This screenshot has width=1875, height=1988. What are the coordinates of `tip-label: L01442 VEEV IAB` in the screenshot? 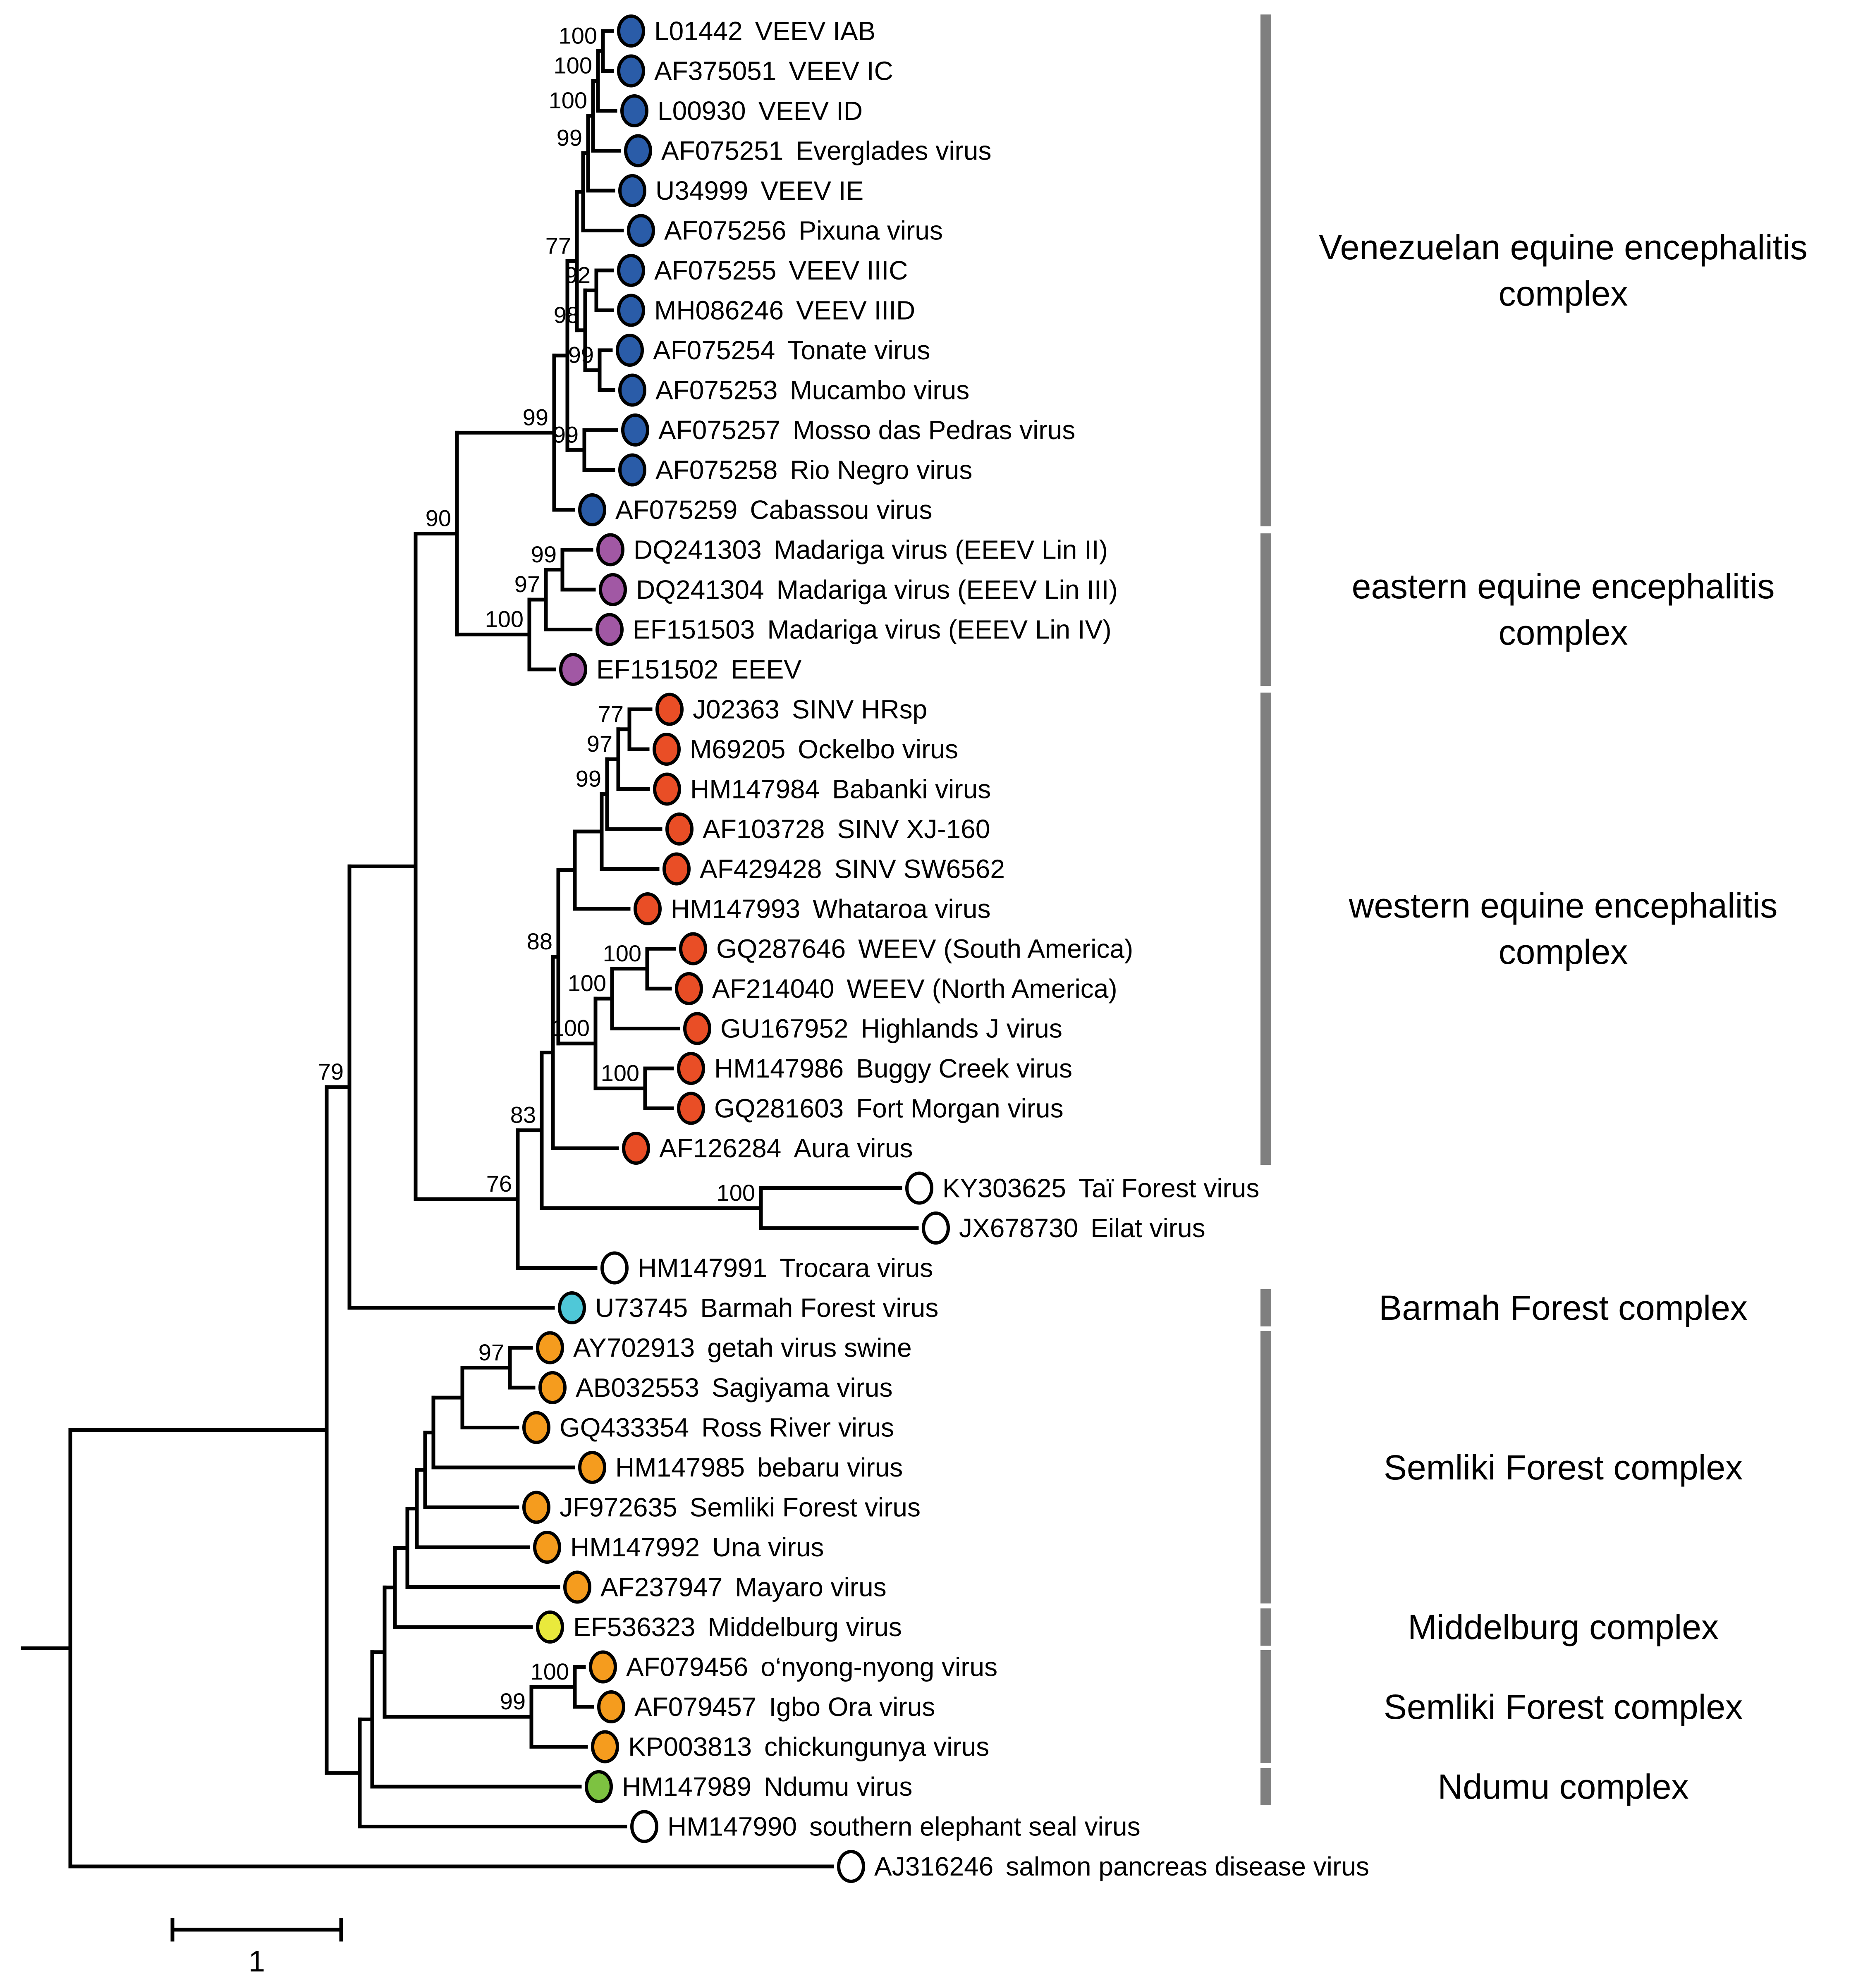 It's located at (765, 31).